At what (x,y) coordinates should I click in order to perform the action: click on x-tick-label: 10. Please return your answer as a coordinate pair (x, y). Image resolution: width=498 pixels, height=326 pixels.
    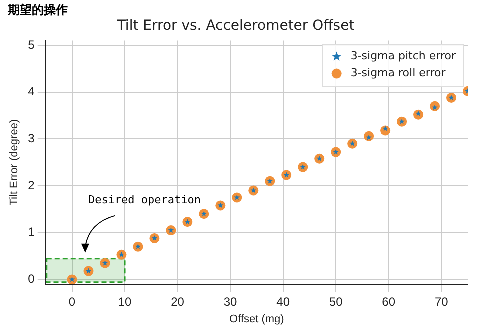
    Looking at the image, I should click on (125, 301).